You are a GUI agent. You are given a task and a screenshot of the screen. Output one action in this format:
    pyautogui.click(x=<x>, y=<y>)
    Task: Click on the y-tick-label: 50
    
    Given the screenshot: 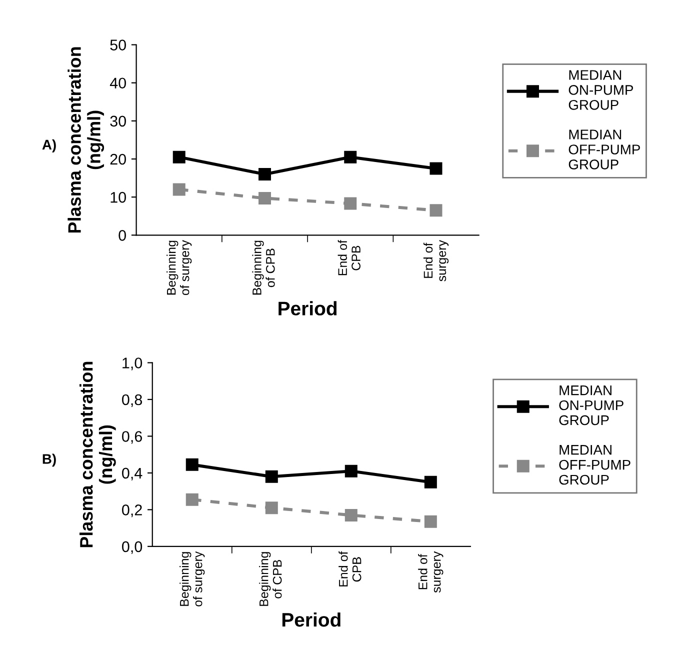 What is the action you would take?
    pyautogui.click(x=118, y=45)
    